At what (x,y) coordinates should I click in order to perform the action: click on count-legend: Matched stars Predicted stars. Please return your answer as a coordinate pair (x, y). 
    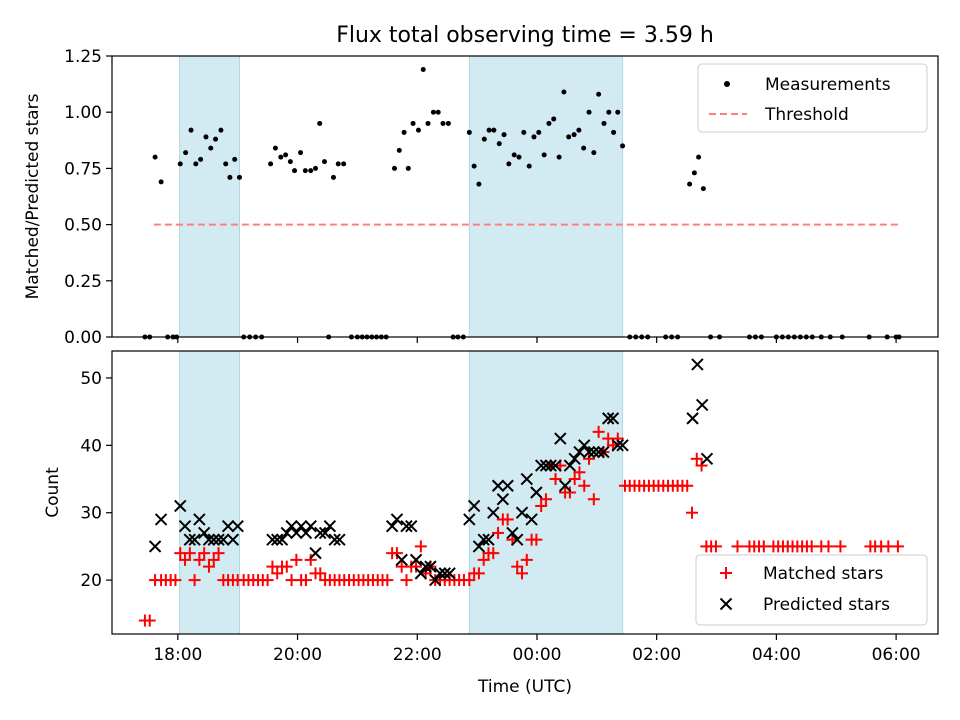
    Looking at the image, I should click on (811, 590).